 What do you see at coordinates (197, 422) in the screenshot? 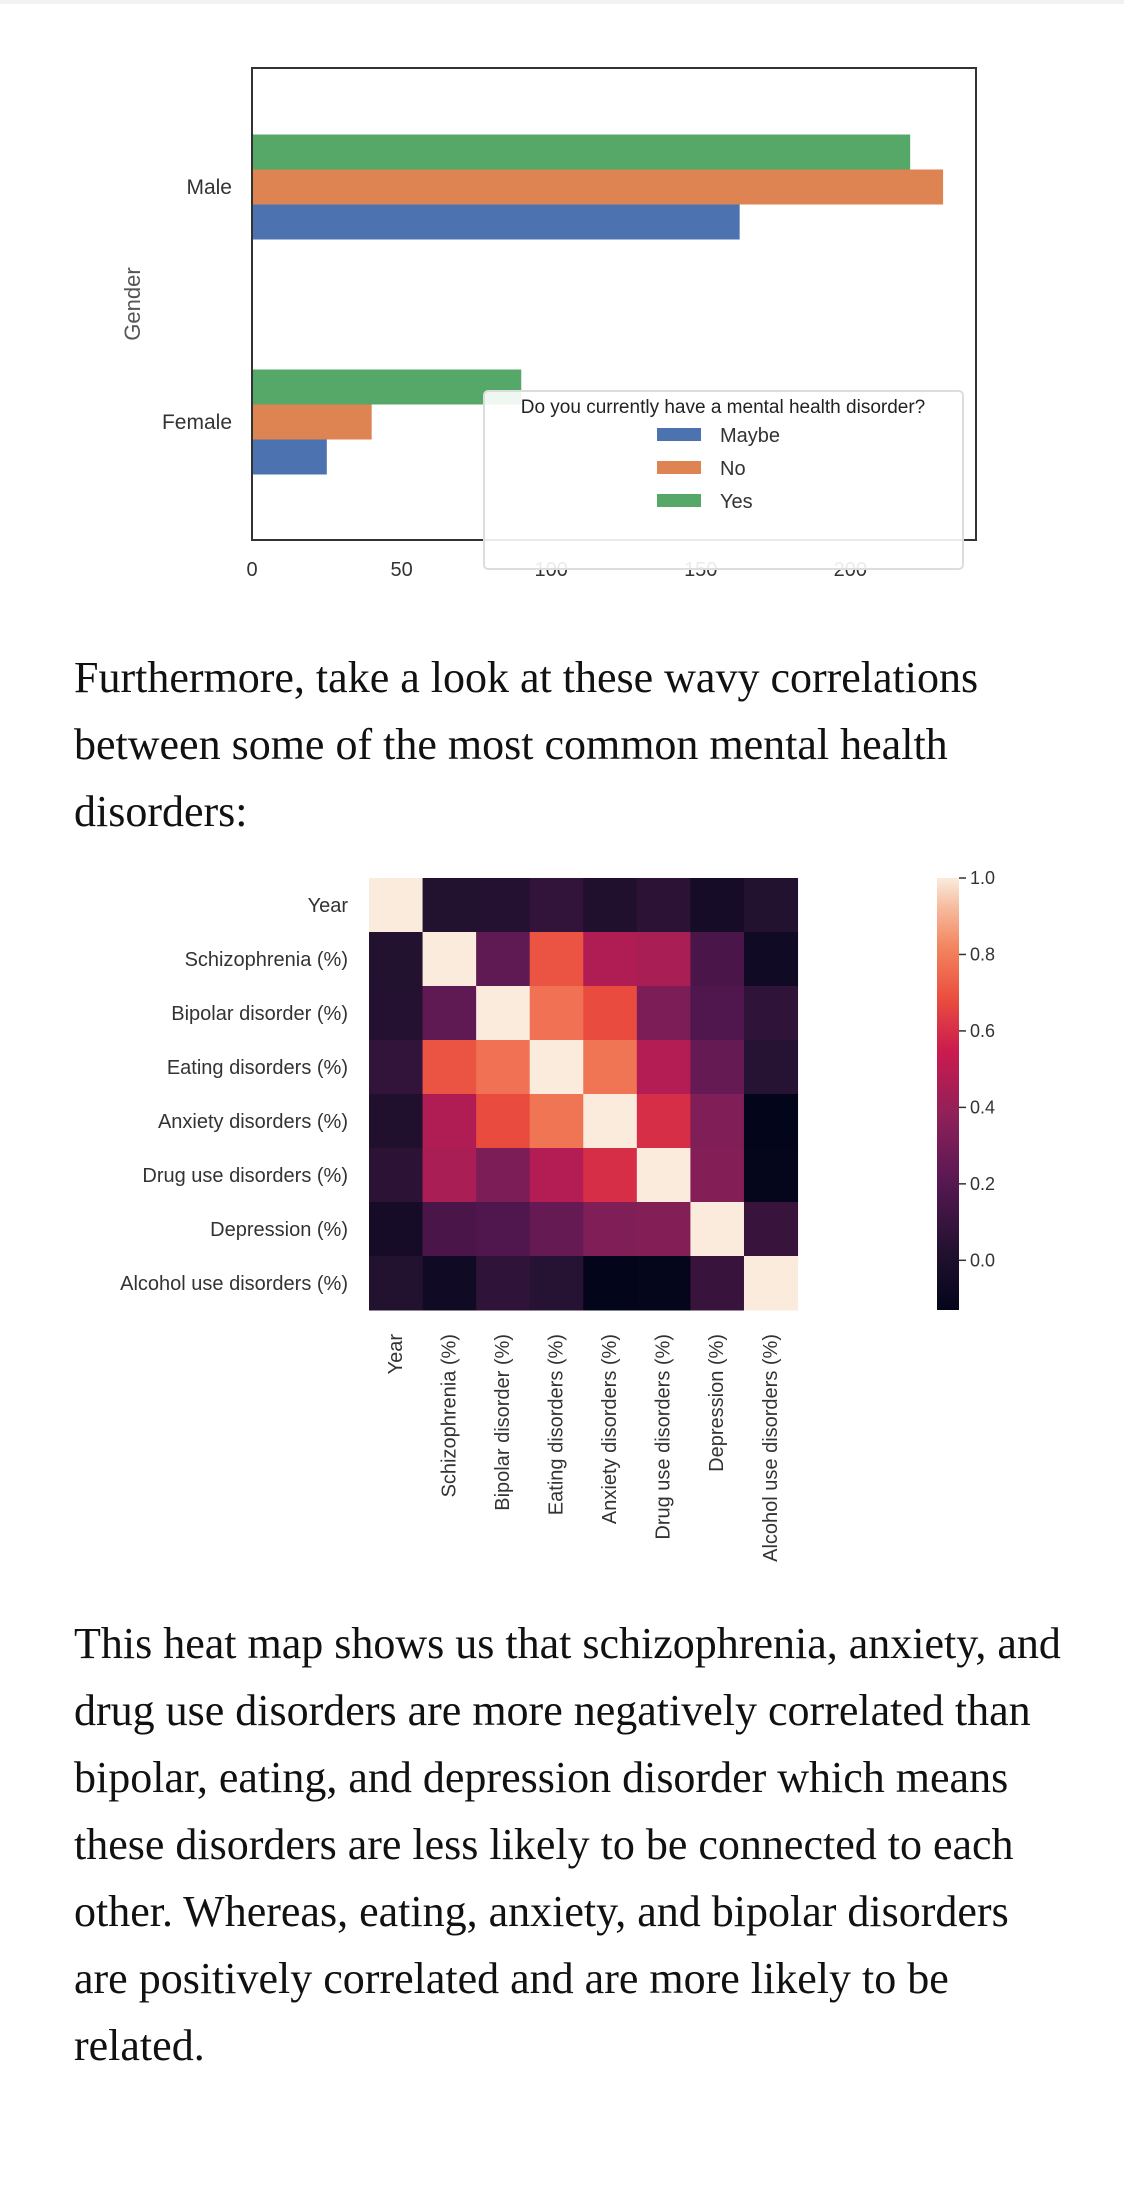
I see `y-tick-label-female: Female` at bounding box center [197, 422].